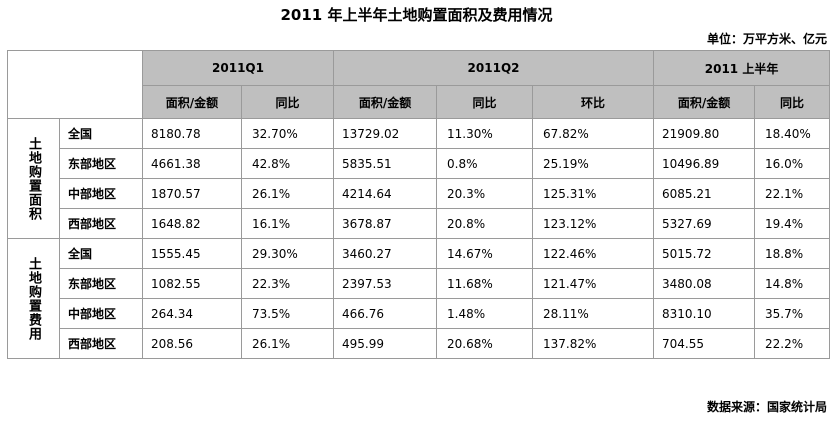 The image size is (833, 422). Describe the element at coordinates (75, 84) in the screenshot. I see `corner-cell` at that location.